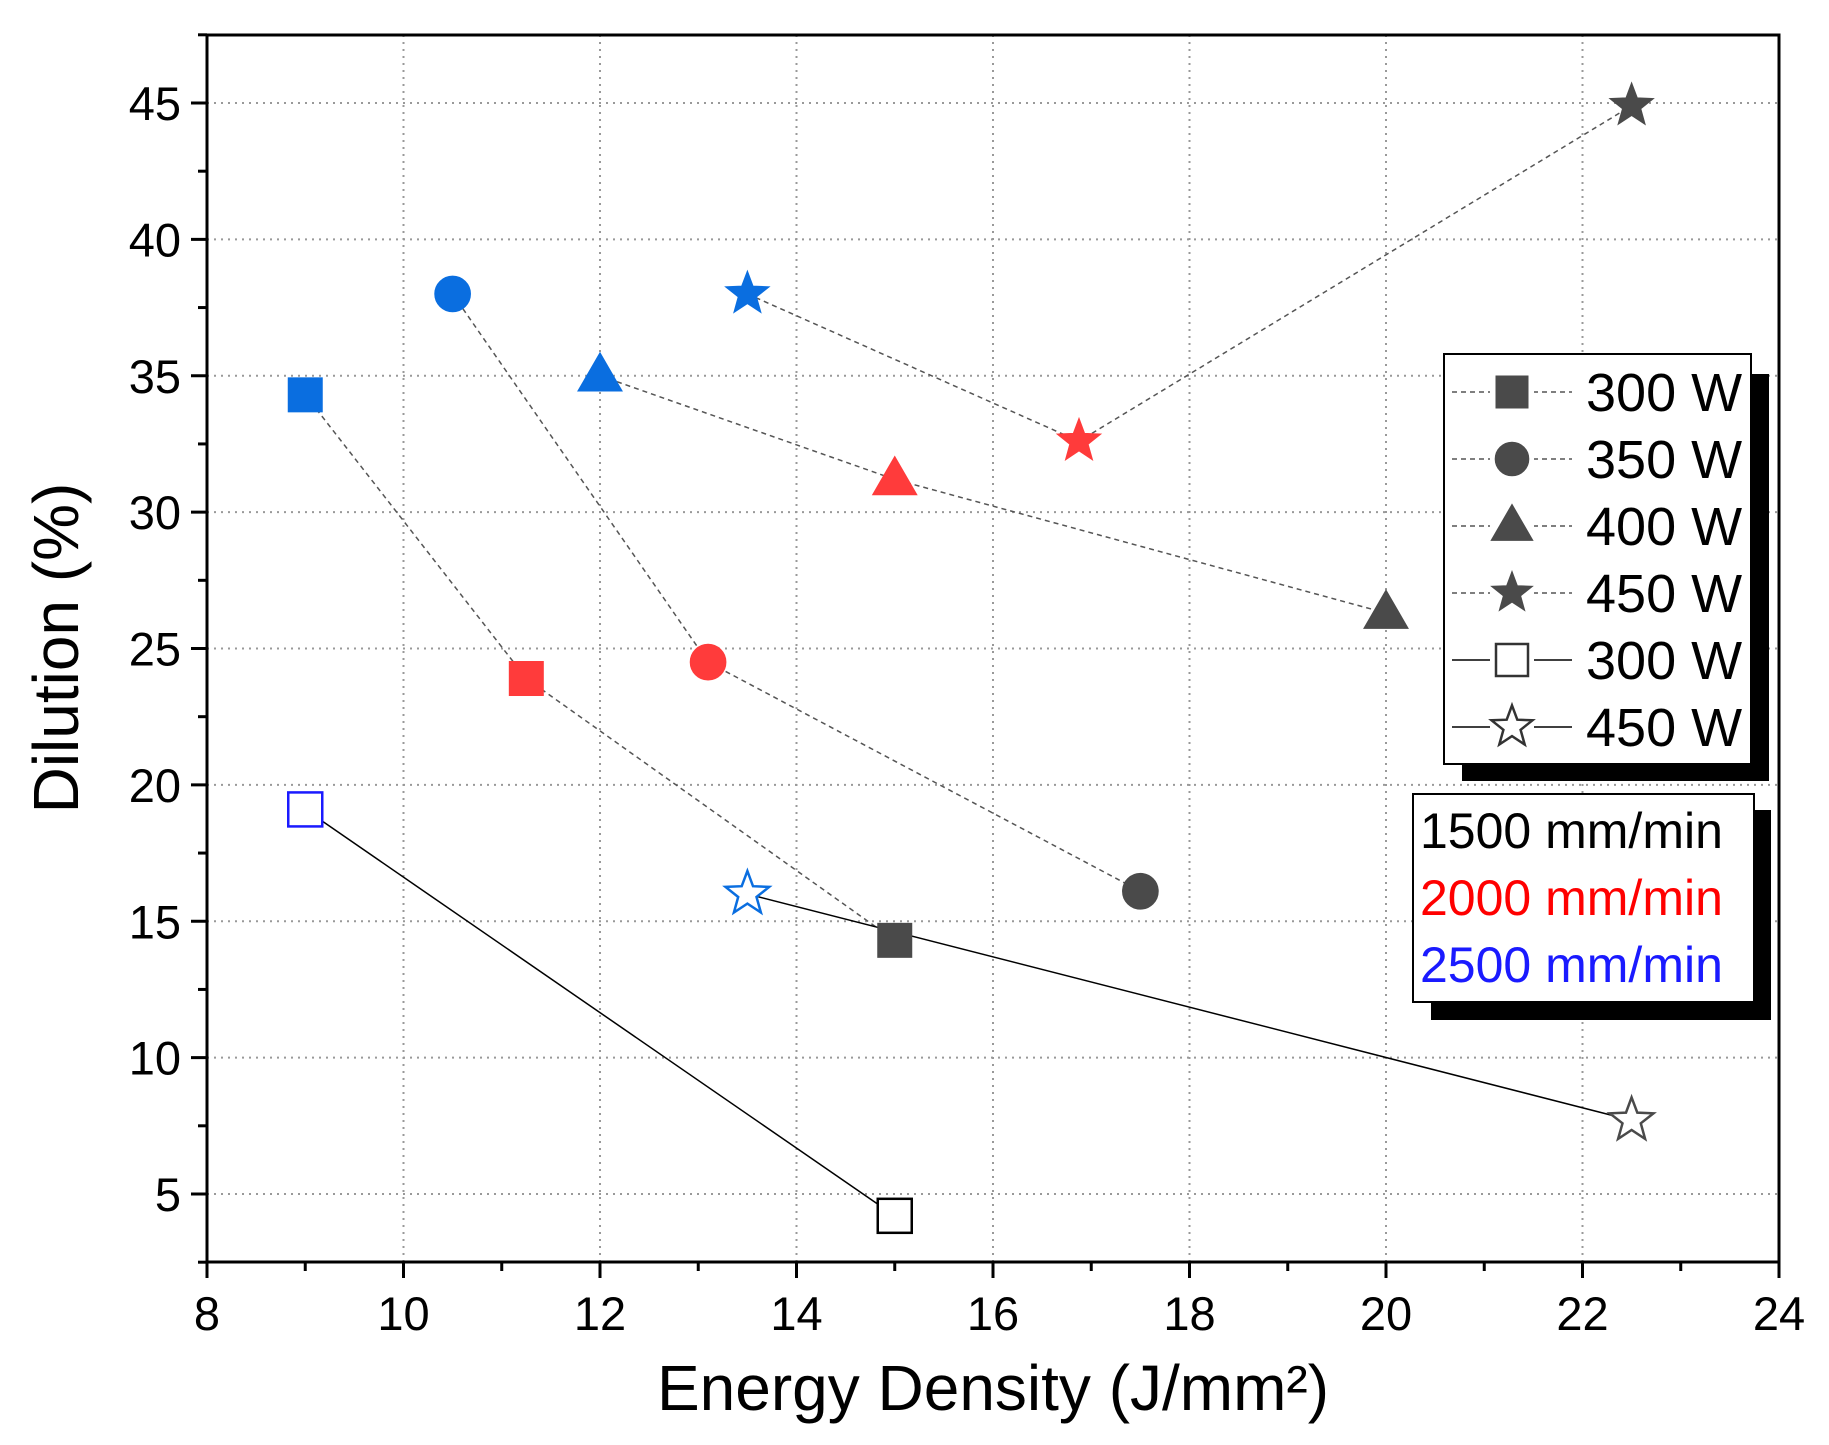  I want to click on speed-legend-label: 2500 mm/min, so click(1571, 965).